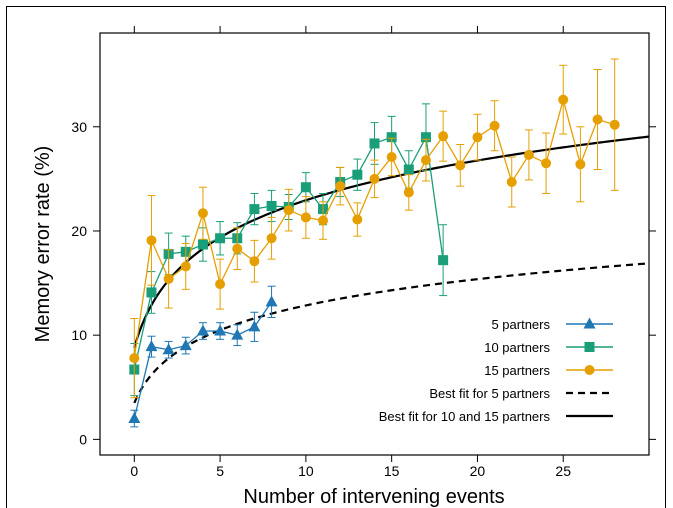  I want to click on x-tick-label: 15, so click(392, 471).